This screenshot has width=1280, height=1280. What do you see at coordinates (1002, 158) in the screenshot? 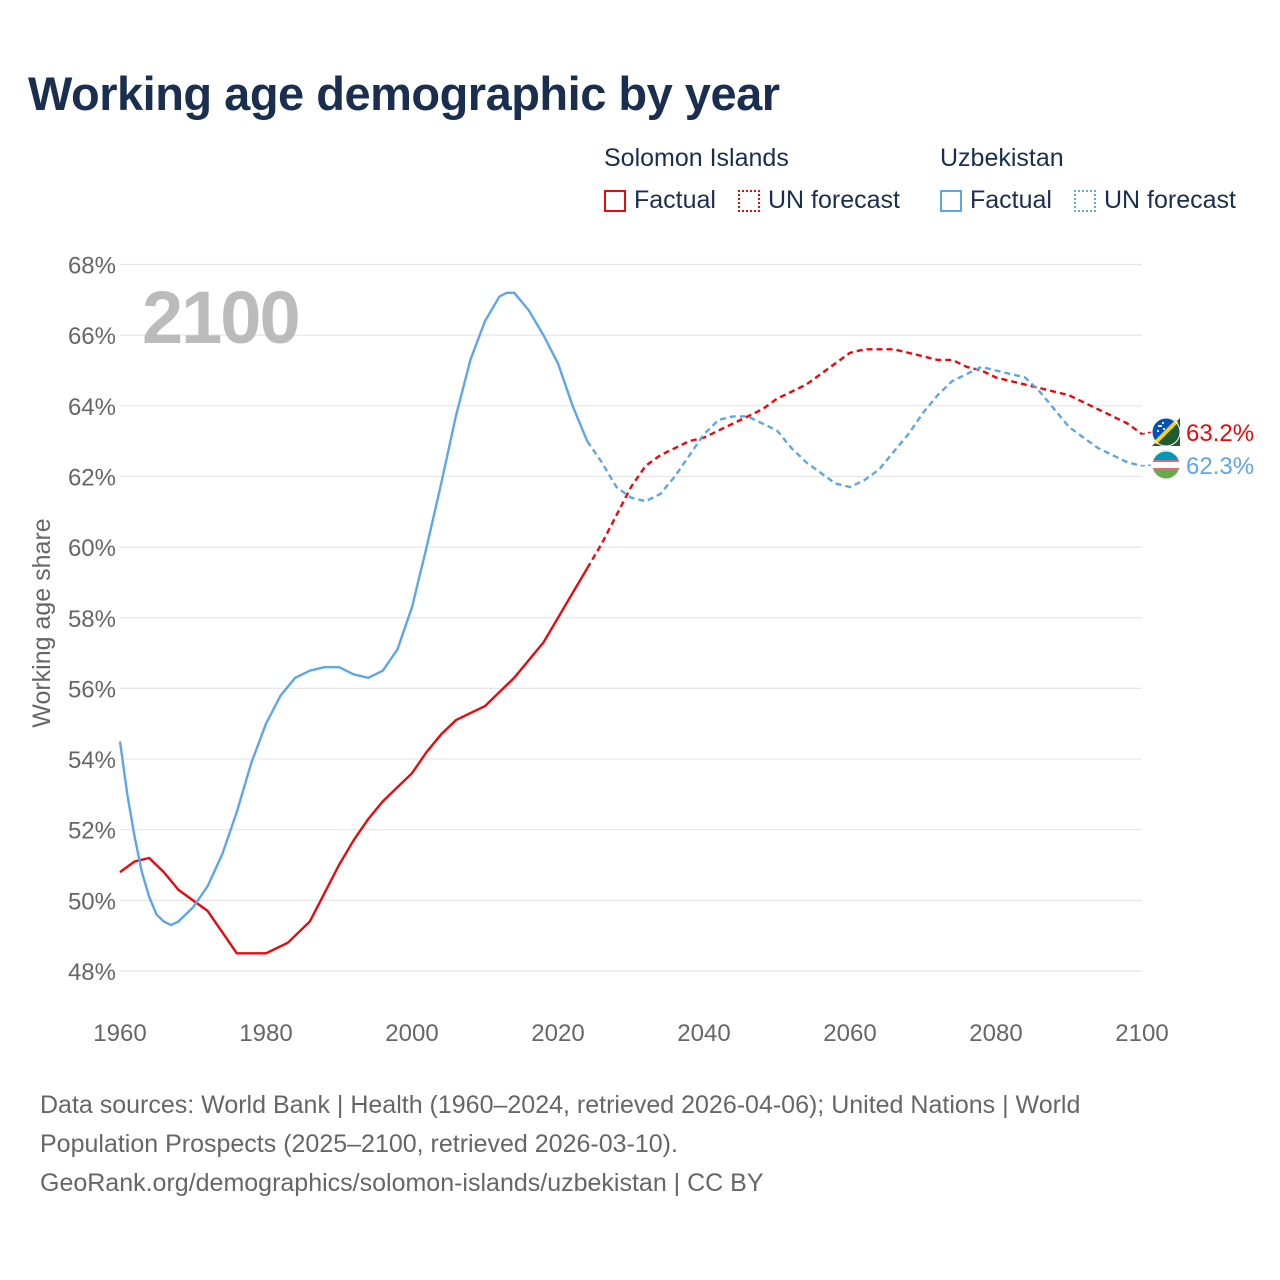
I see `legend-group-name: Uzbekistan` at bounding box center [1002, 158].